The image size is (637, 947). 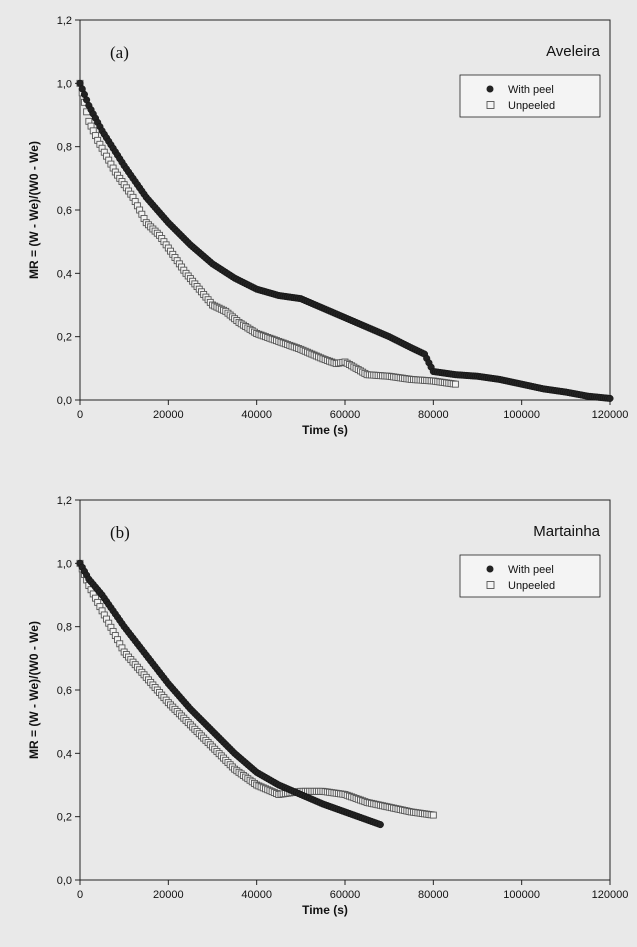 What do you see at coordinates (120, 532) in the screenshot?
I see `panel-label: (b)` at bounding box center [120, 532].